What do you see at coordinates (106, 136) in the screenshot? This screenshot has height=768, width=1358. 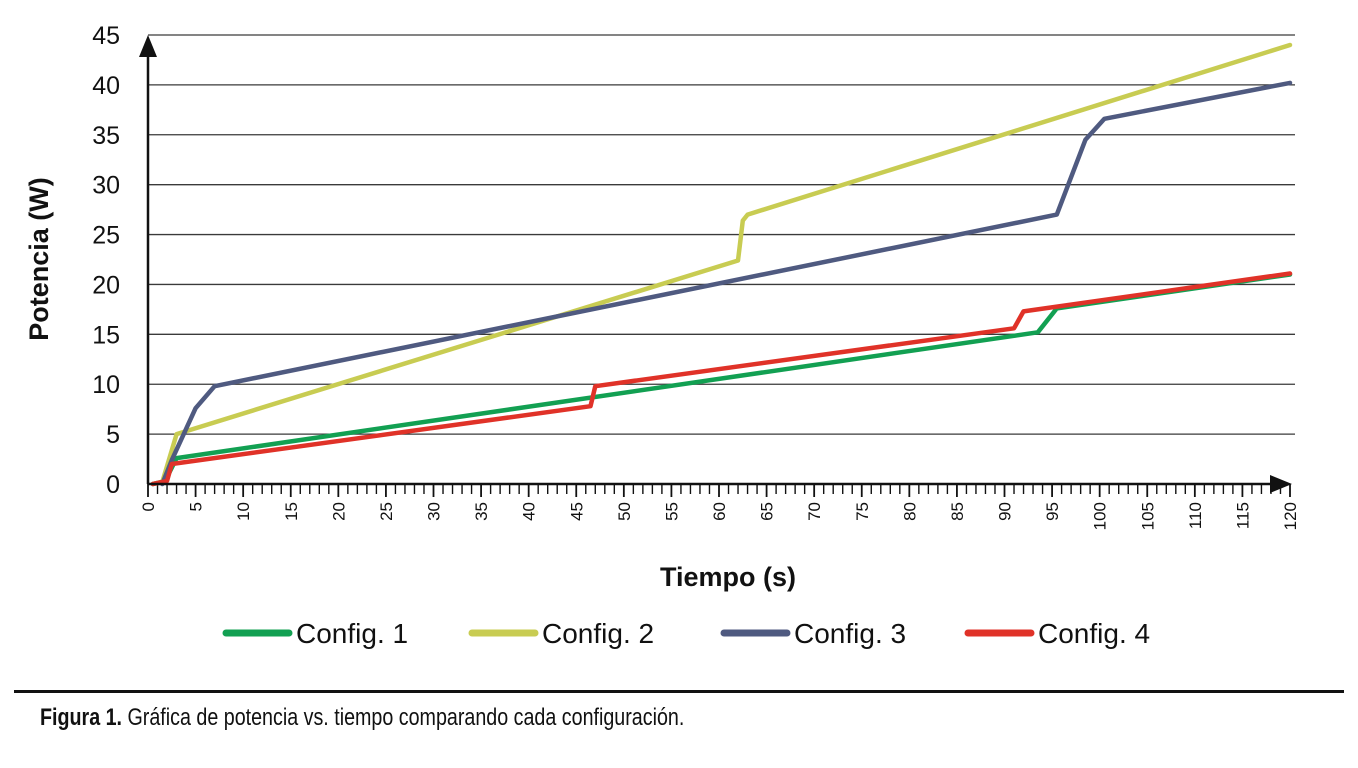 I see `y-tick-label: 35` at bounding box center [106, 136].